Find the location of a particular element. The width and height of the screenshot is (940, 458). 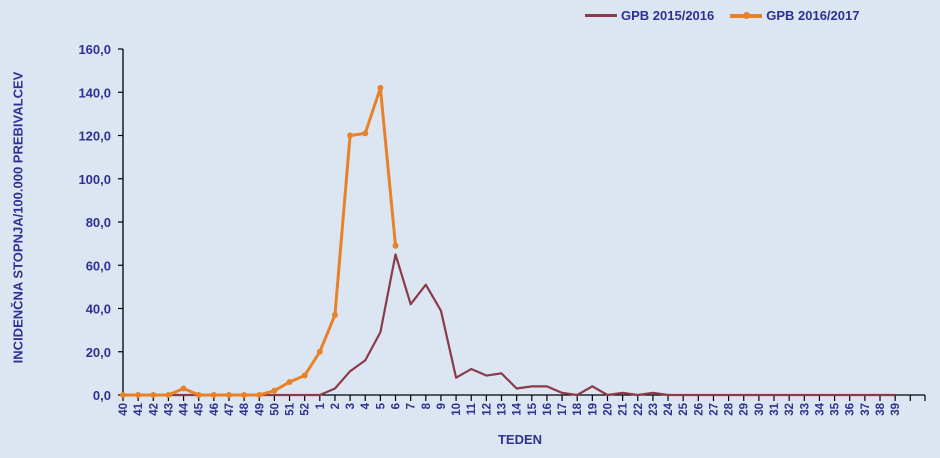

y-tick-label: 140,0 is located at coordinates (94, 92).